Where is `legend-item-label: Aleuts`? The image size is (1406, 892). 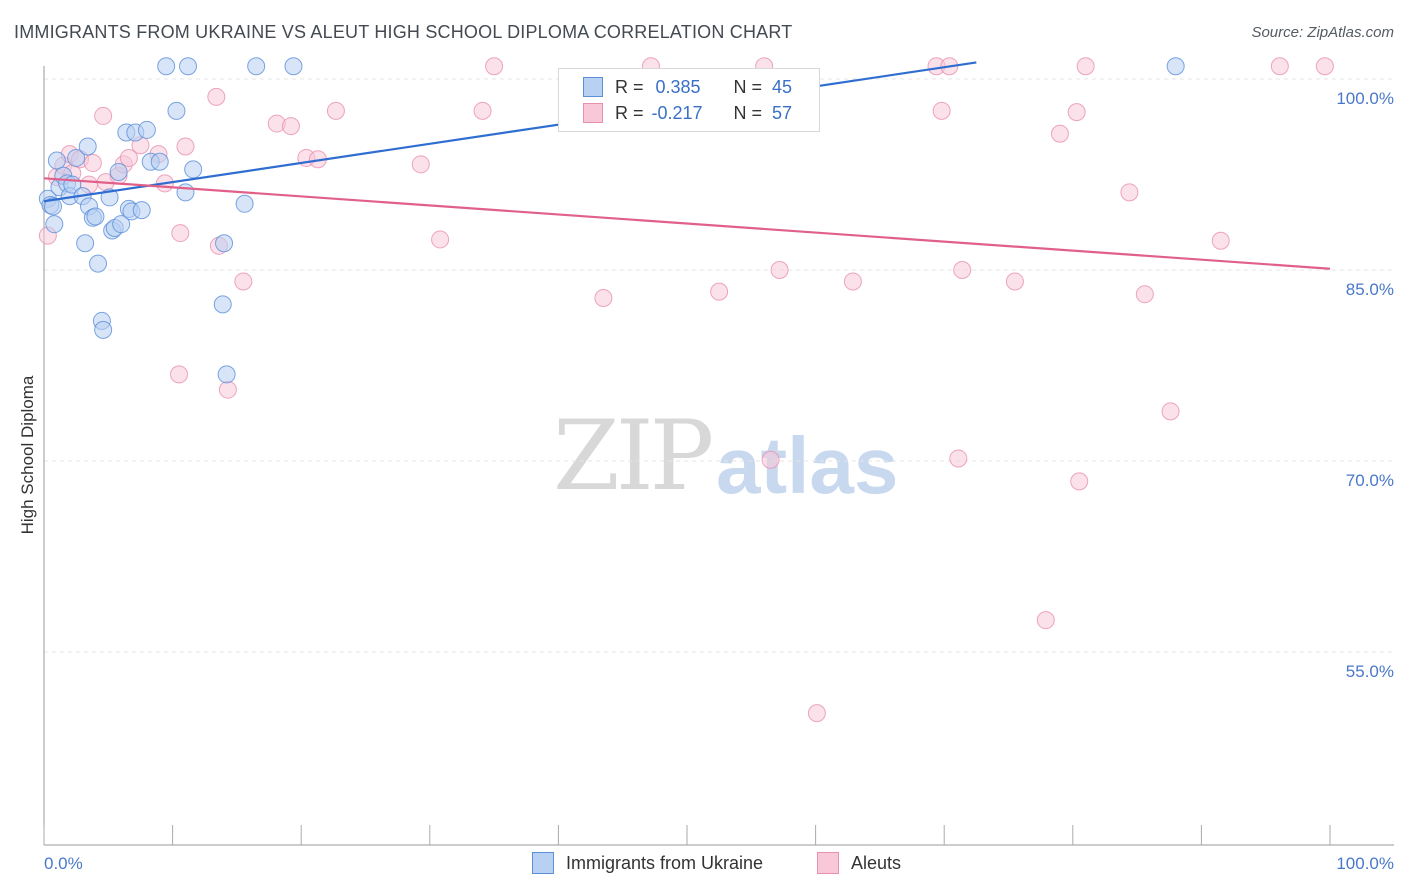 legend-item-label: Aleuts is located at coordinates (876, 862).